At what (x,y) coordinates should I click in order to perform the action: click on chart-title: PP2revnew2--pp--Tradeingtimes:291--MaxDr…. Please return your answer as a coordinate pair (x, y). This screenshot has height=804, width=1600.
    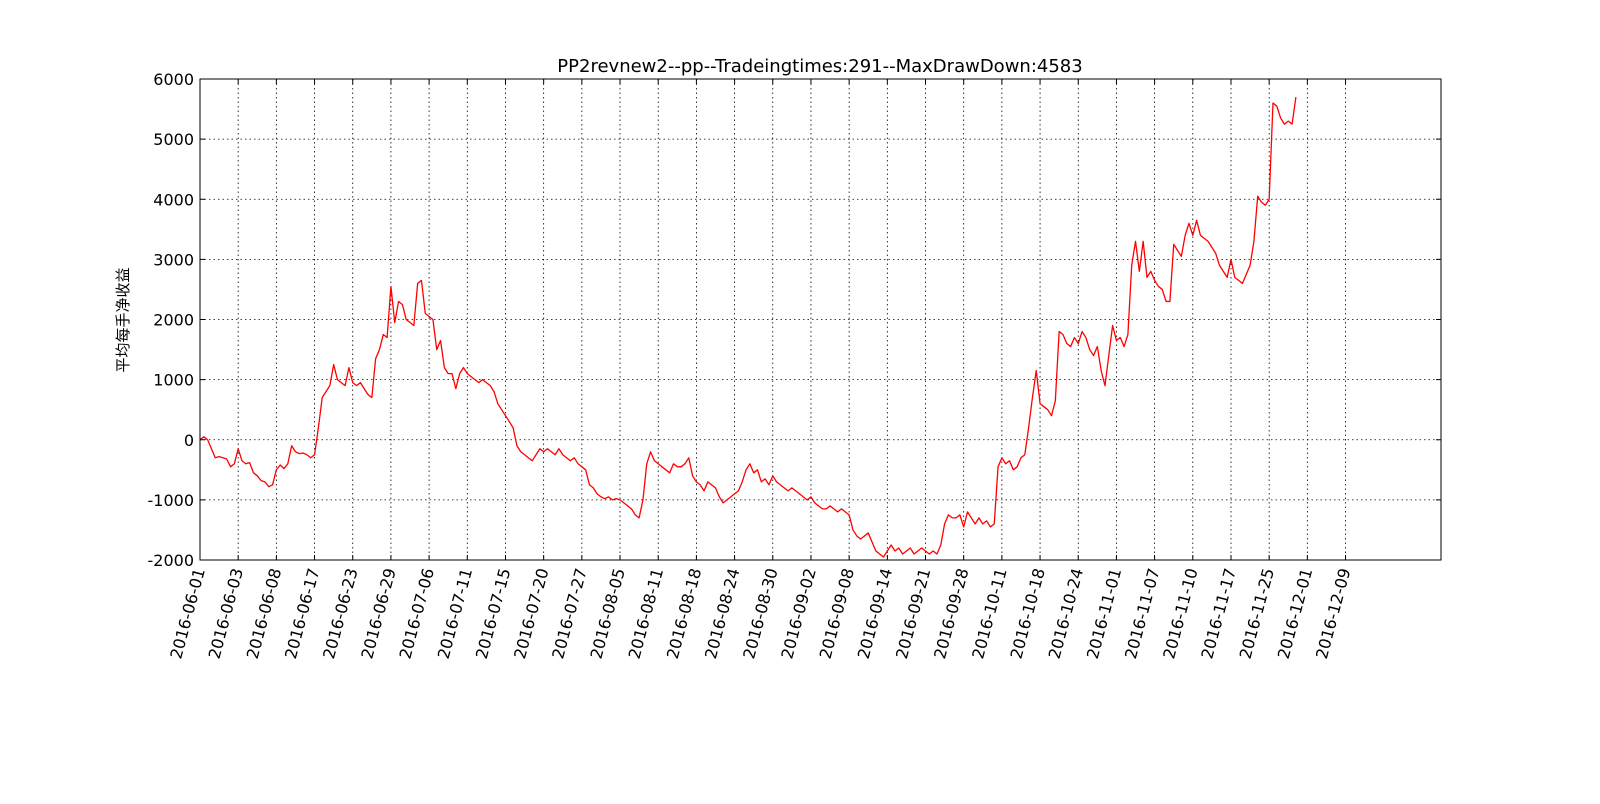
    Looking at the image, I should click on (819, 66).